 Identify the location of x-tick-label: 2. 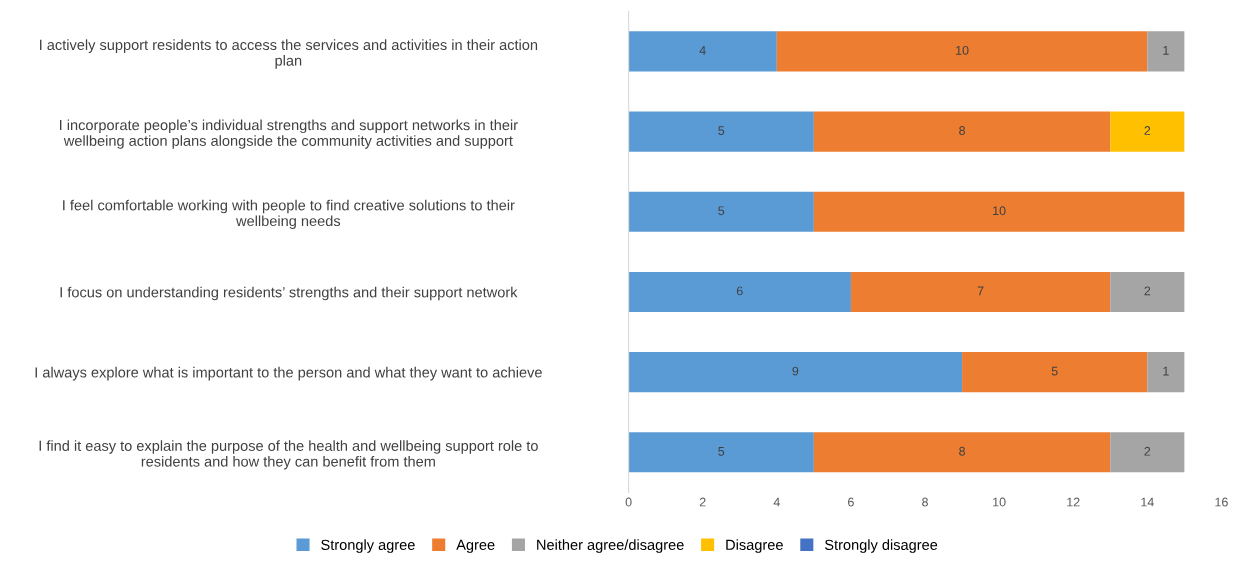
(702, 502).